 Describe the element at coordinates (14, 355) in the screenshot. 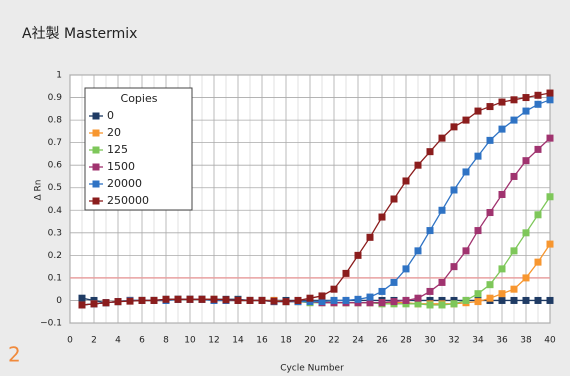

I see `panel-number: 2` at that location.